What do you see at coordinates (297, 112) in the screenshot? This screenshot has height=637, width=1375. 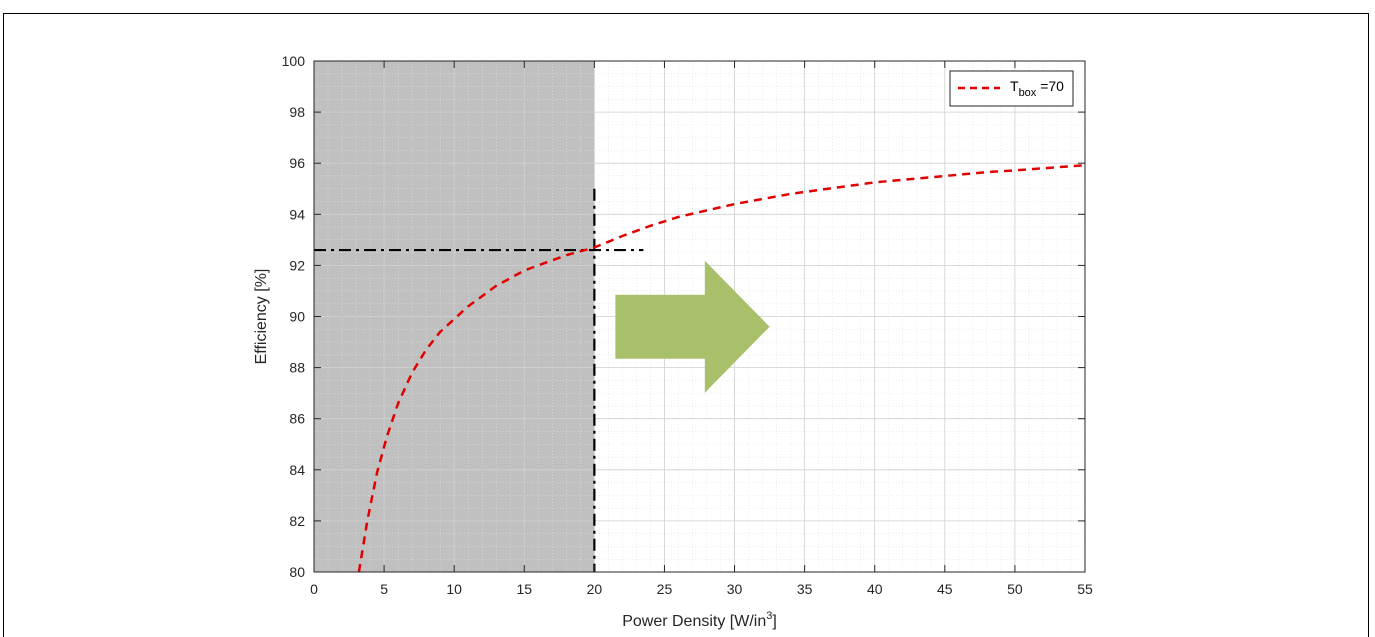 I see `y-tick-label: 98` at bounding box center [297, 112].